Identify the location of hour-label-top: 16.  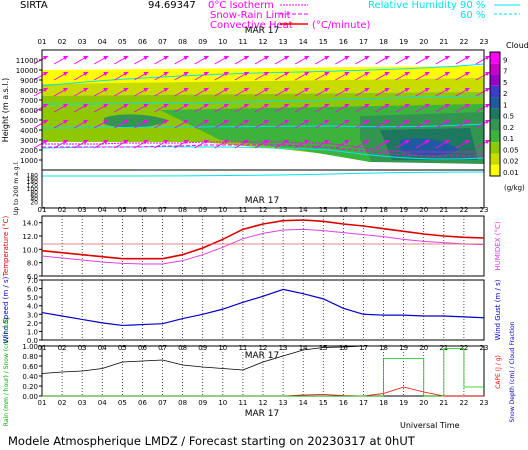
(343, 42).